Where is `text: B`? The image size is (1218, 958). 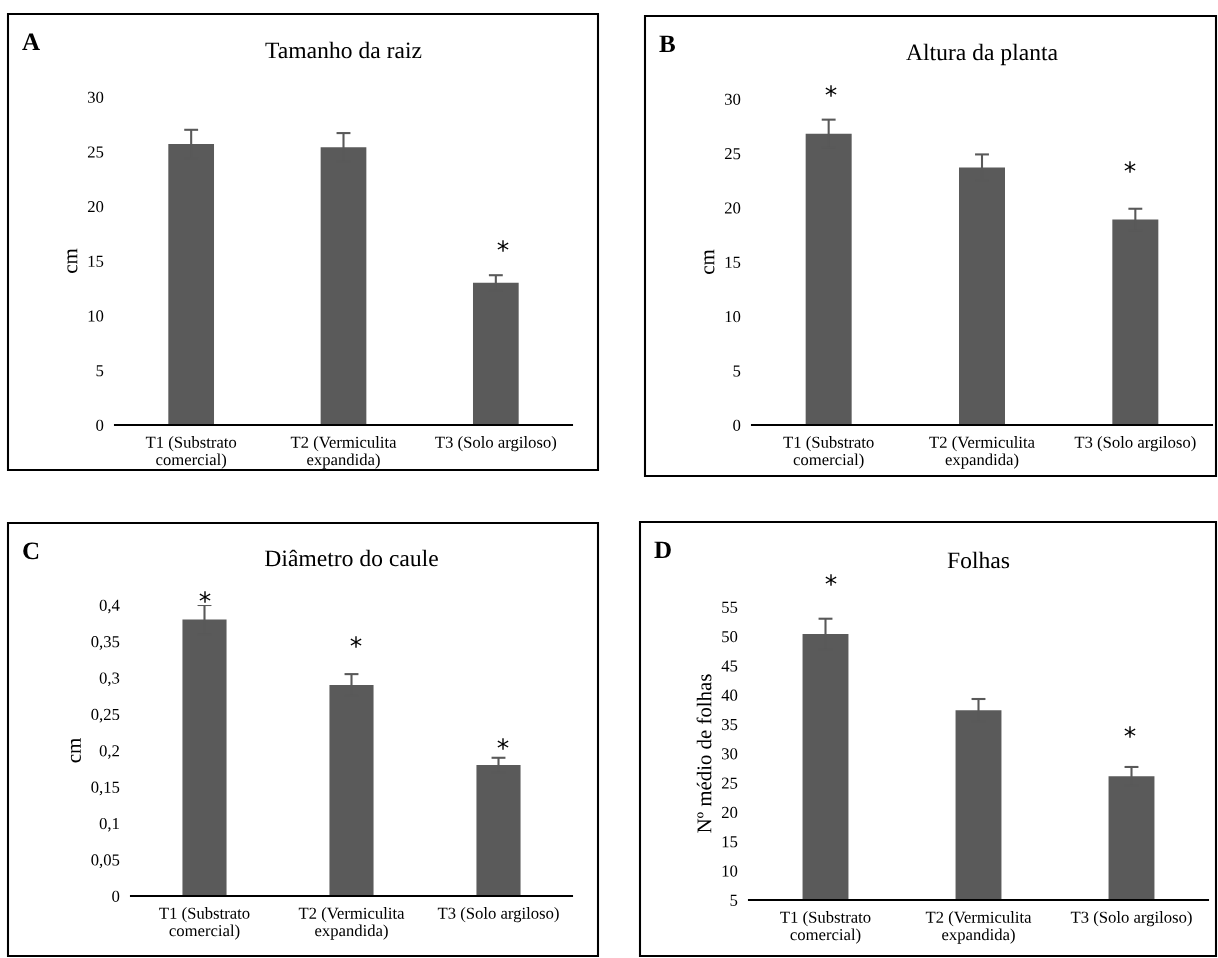 text: B is located at coordinates (667, 44).